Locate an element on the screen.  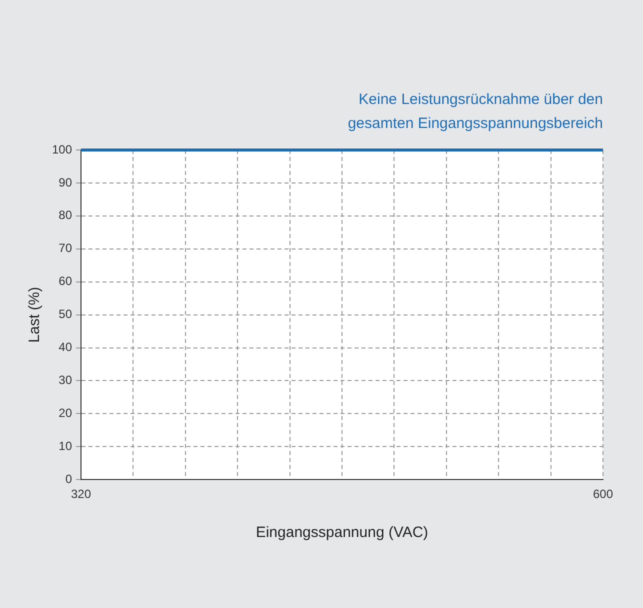
y-tick-label: 90 is located at coordinates (65, 182).